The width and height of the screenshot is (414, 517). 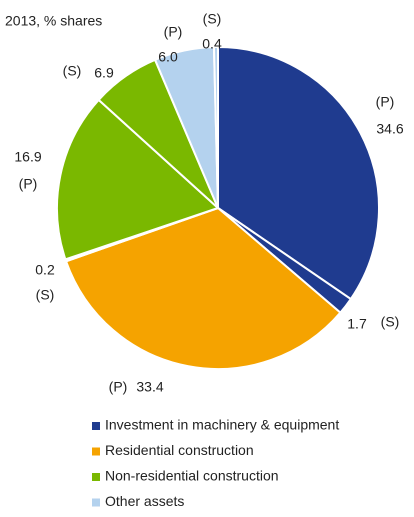 What do you see at coordinates (212, 44) in the screenshot?
I see `data-label: 0.4` at bounding box center [212, 44].